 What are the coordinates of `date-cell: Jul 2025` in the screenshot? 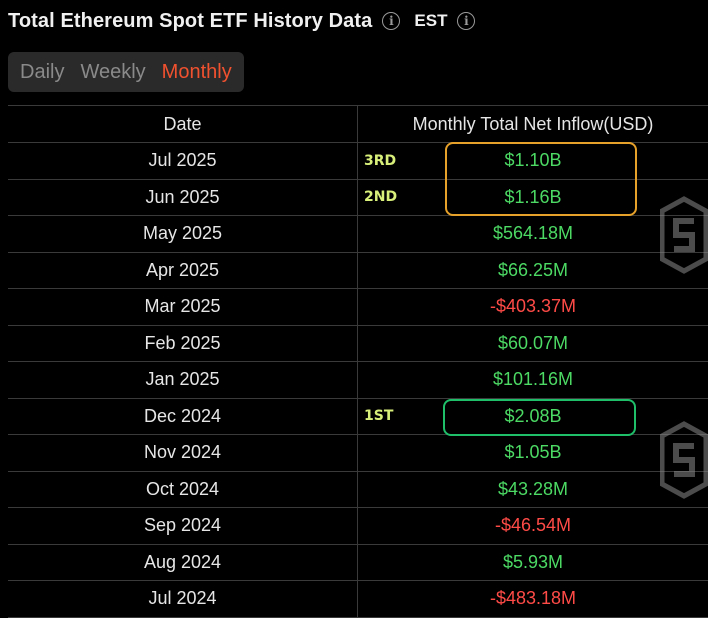 It's located at (183, 161).